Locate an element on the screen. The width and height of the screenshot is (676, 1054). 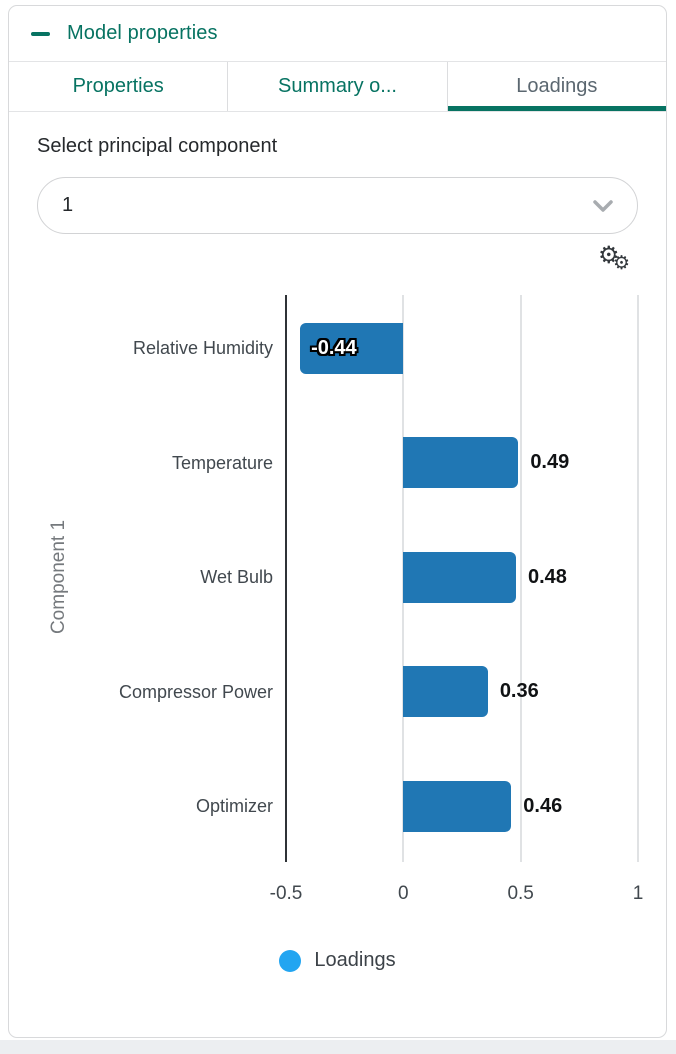
category-label: Optimizer is located at coordinates (234, 806).